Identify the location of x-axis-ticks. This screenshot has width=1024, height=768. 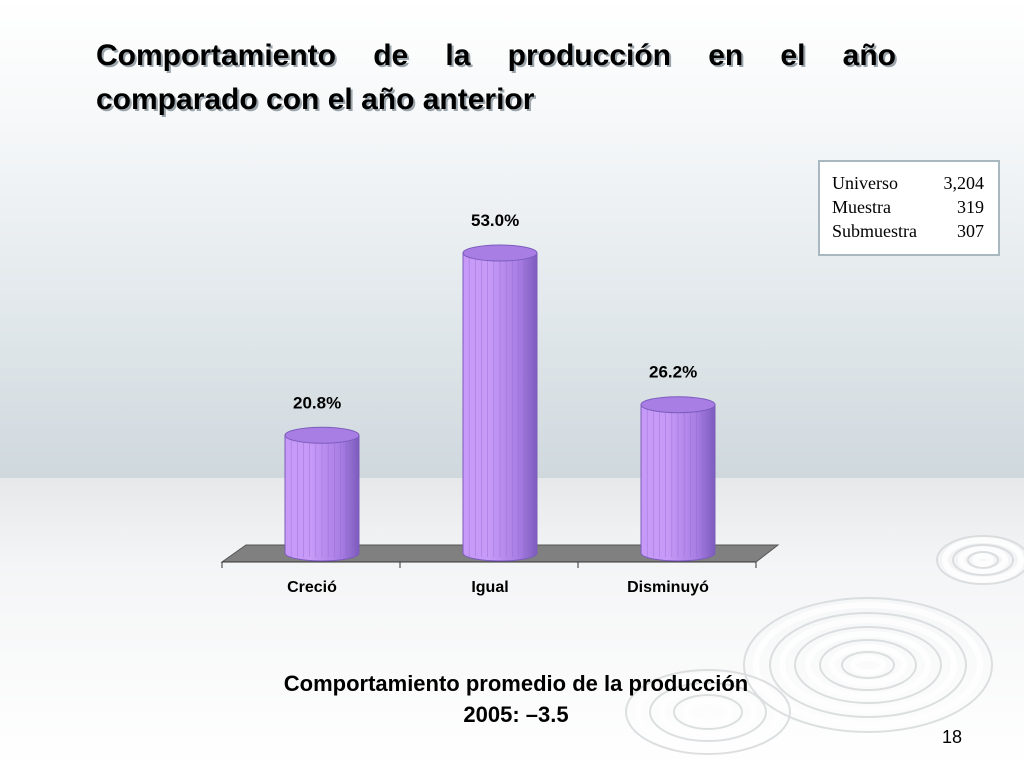
(489, 565).